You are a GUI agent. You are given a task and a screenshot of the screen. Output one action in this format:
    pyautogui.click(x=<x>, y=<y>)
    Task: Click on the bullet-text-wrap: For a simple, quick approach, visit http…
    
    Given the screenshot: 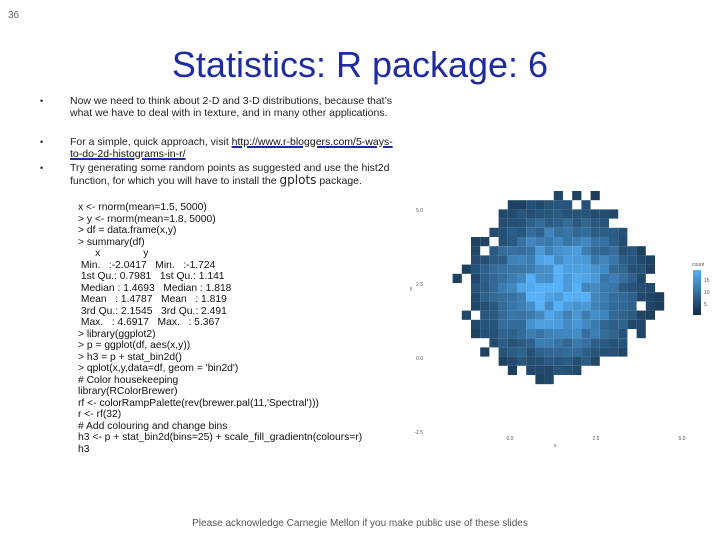 What is the action you would take?
    pyautogui.click(x=235, y=148)
    